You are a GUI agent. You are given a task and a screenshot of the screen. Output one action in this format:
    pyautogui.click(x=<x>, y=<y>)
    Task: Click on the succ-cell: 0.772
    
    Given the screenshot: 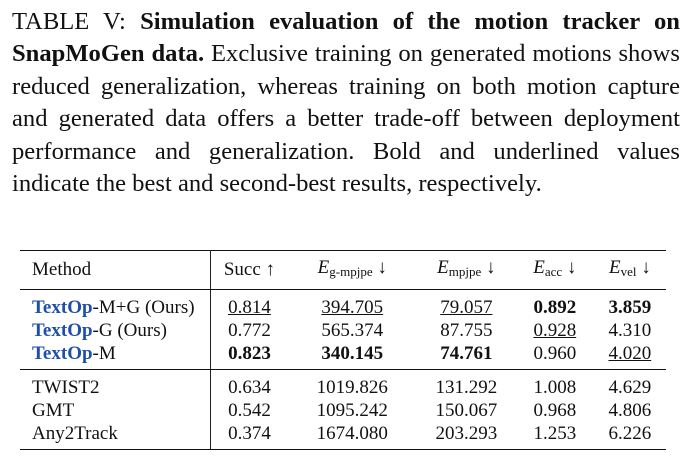 What is the action you would take?
    pyautogui.click(x=249, y=330)
    